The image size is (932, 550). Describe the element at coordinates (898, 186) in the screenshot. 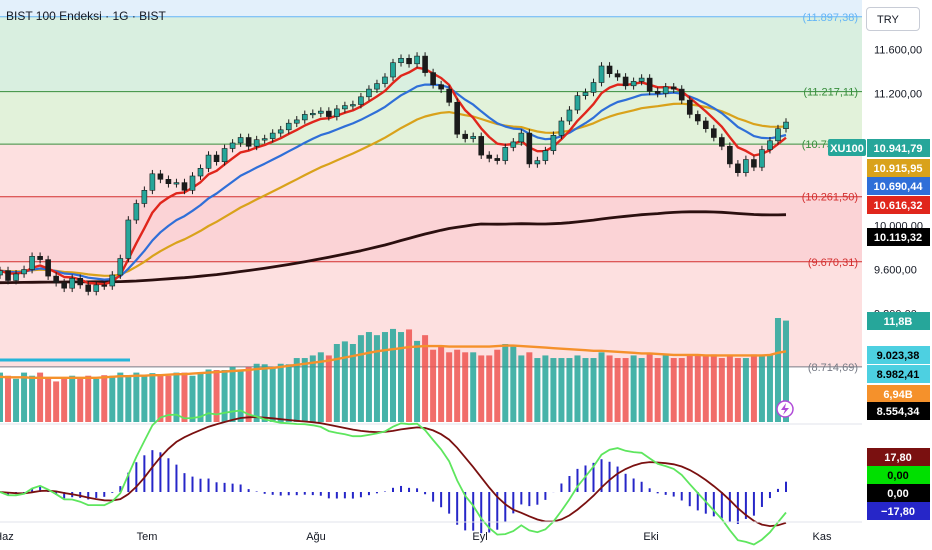

I see `price-badge: 10.690,44` at that location.